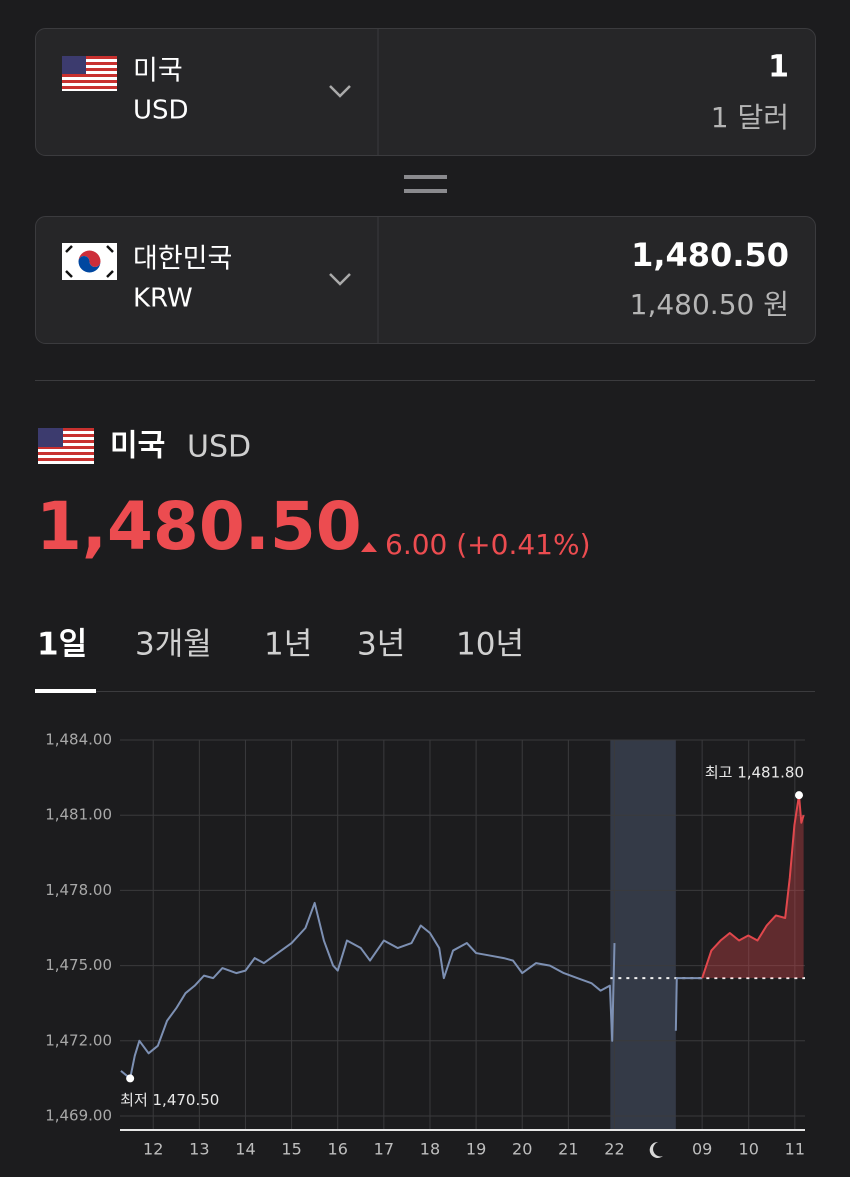 The width and height of the screenshot is (850, 1177). I want to click on quote-country: 미국, so click(137, 446).